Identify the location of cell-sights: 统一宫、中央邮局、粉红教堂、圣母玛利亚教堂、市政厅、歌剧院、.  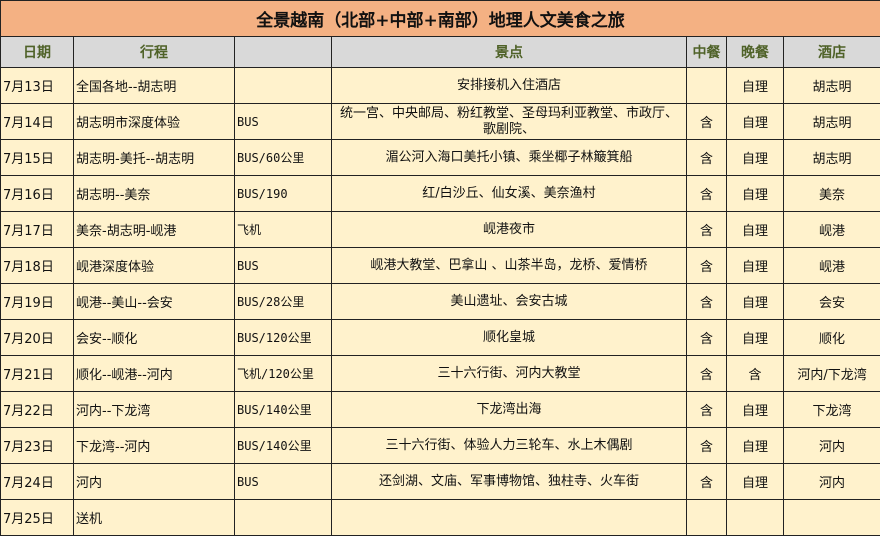
(509, 122).